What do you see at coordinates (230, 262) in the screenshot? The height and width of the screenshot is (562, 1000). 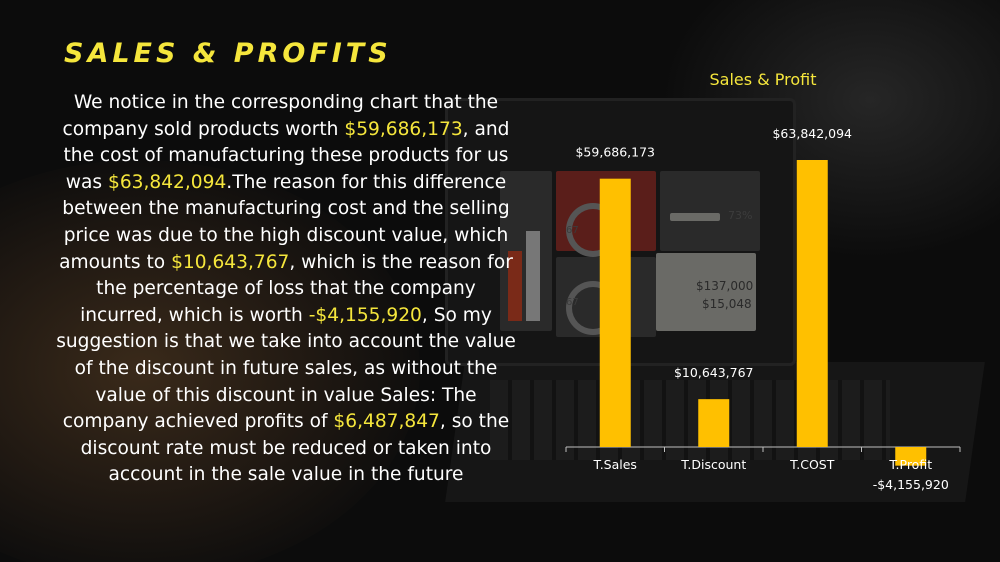 I see `highlighted-value: $10,643,767` at bounding box center [230, 262].